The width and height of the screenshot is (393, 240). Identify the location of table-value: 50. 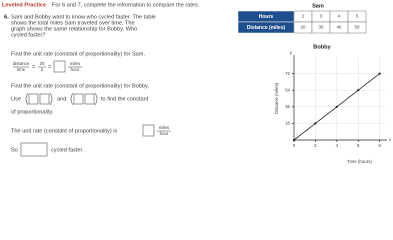
(357, 27).